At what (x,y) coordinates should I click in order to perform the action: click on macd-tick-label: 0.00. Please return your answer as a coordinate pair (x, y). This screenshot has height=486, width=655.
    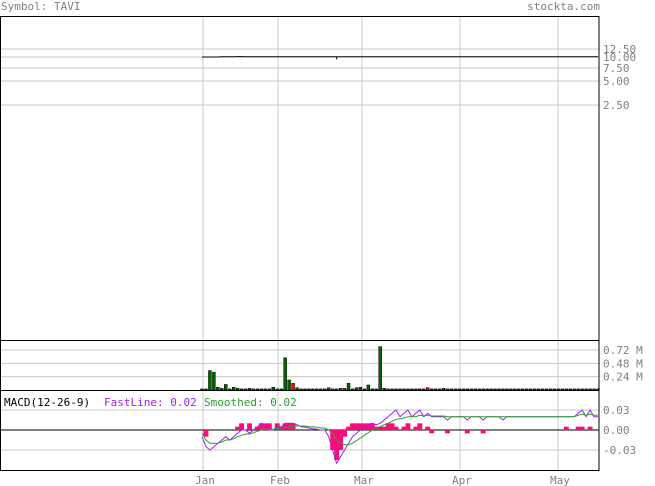
    Looking at the image, I should click on (616, 430).